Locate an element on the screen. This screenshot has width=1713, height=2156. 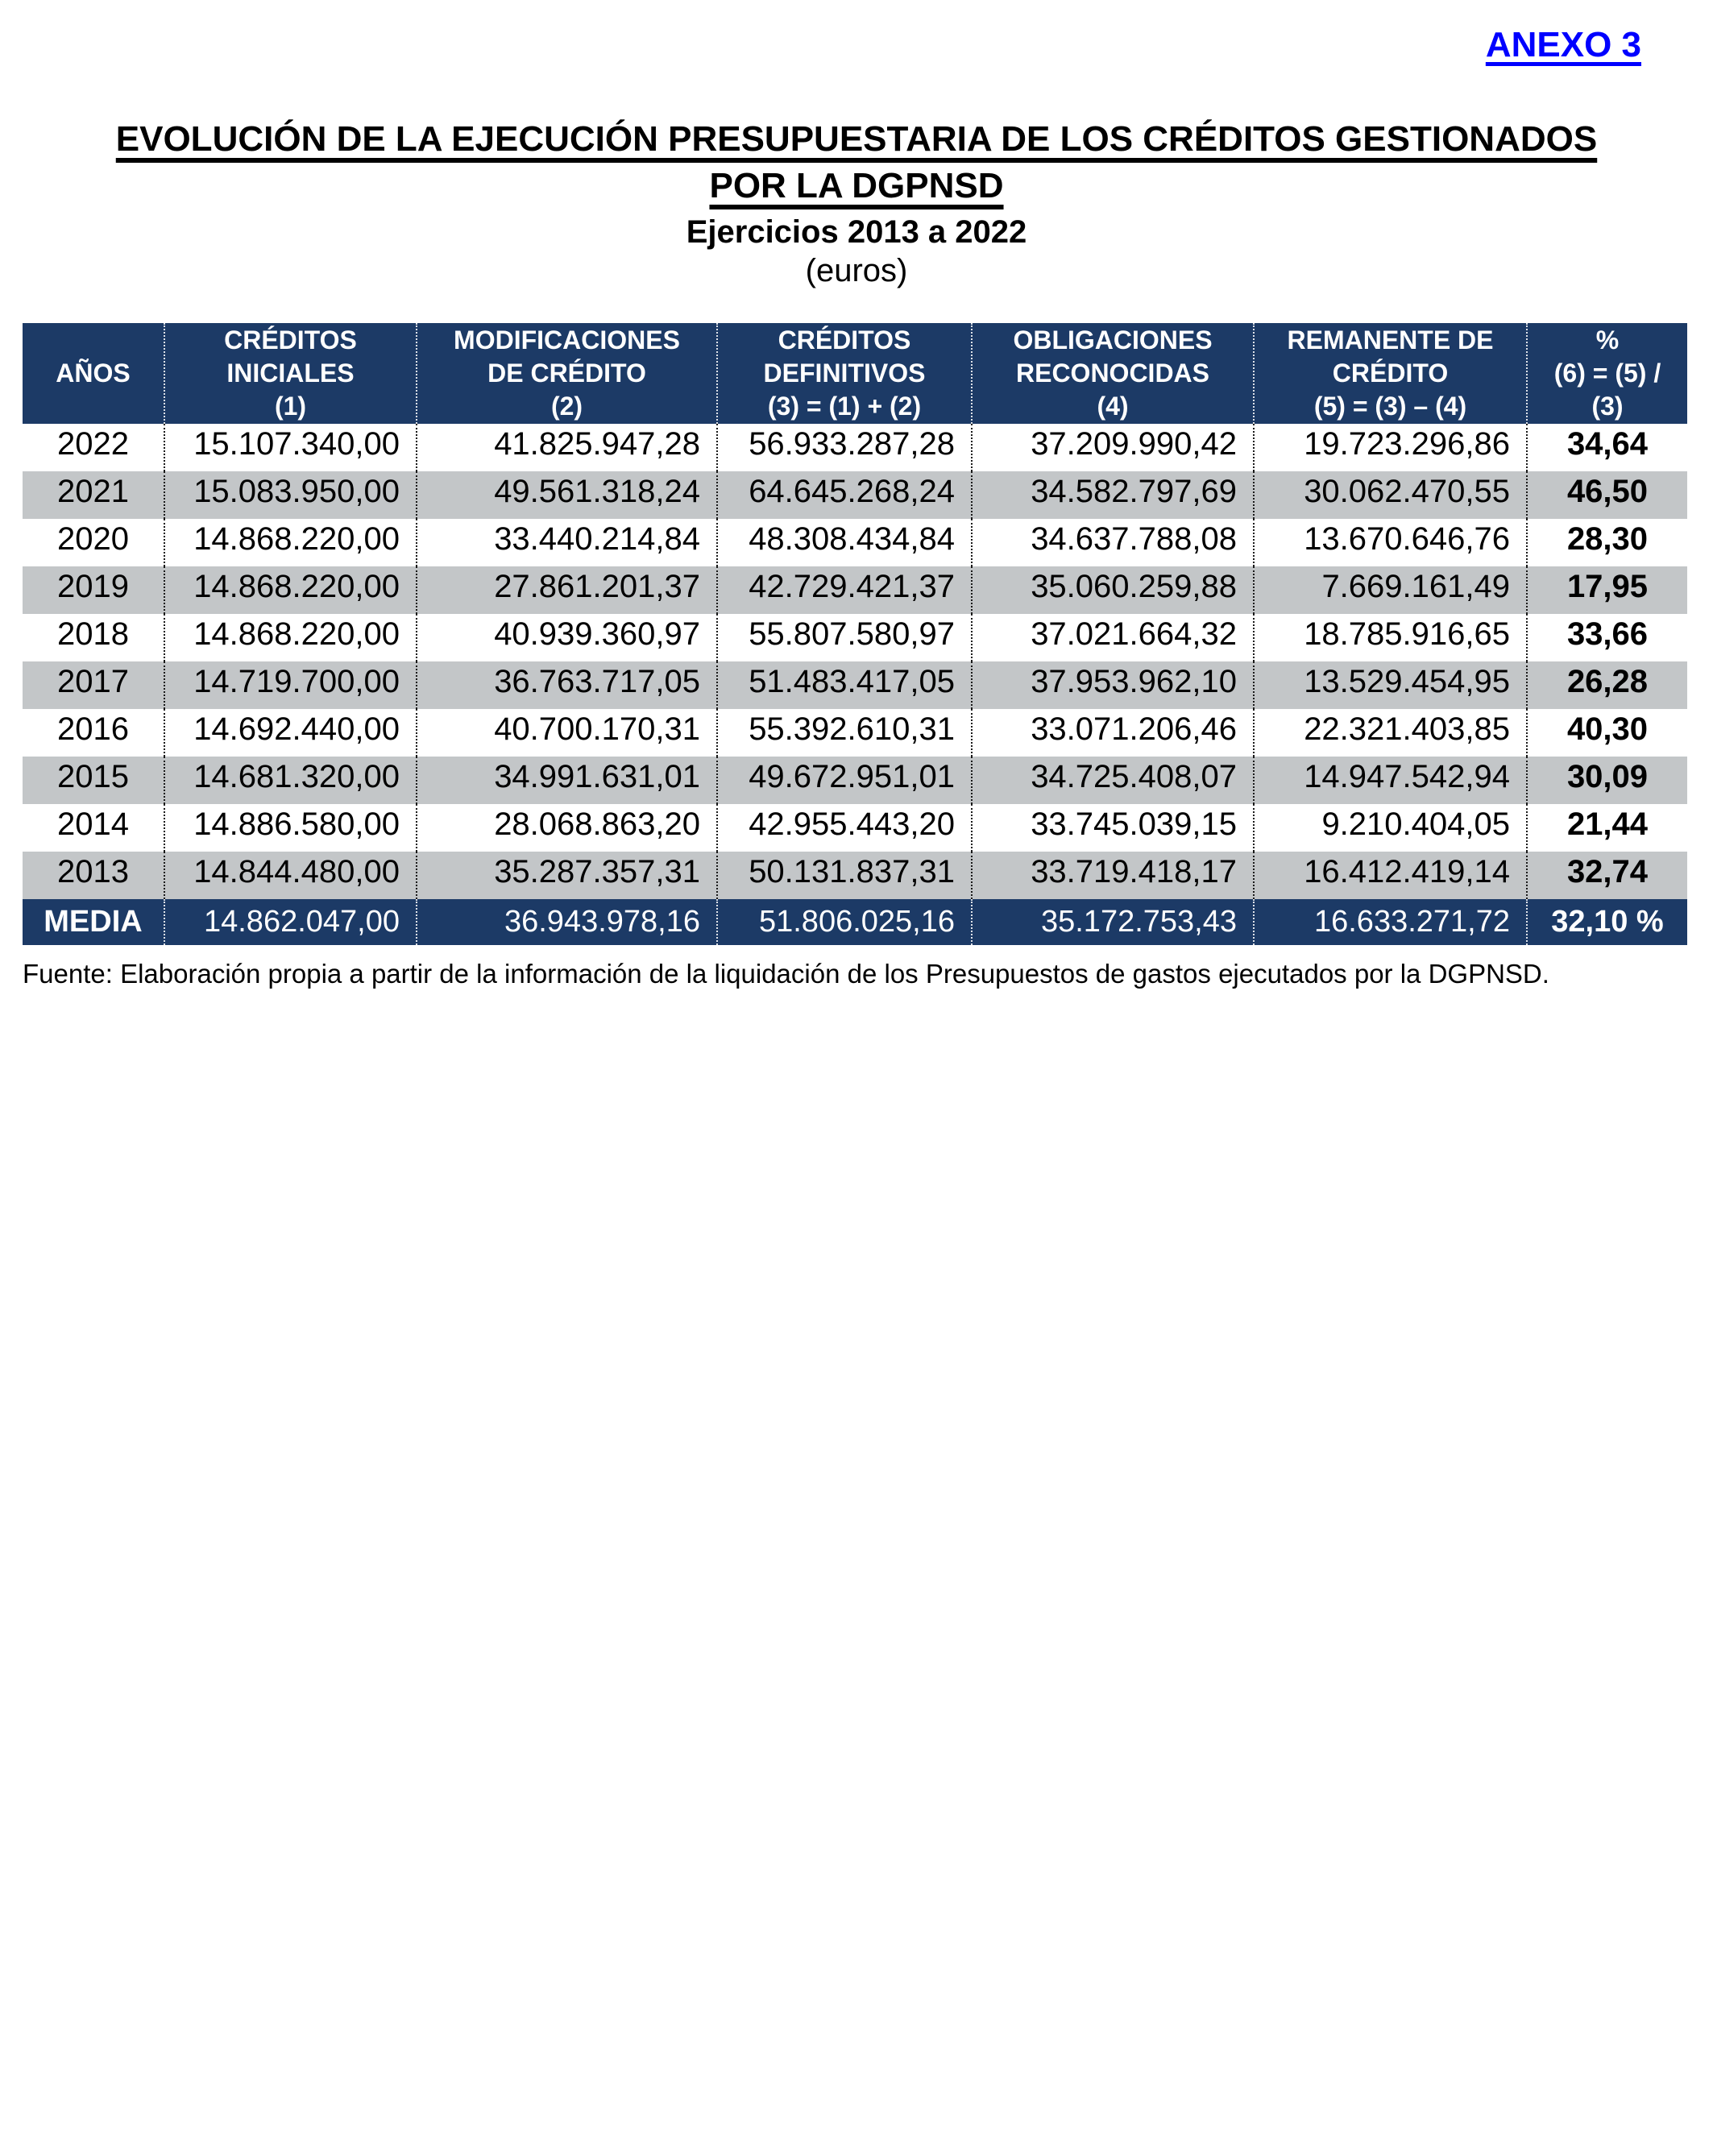
column-header-line: MODIFICACIONES is located at coordinates (567, 339).